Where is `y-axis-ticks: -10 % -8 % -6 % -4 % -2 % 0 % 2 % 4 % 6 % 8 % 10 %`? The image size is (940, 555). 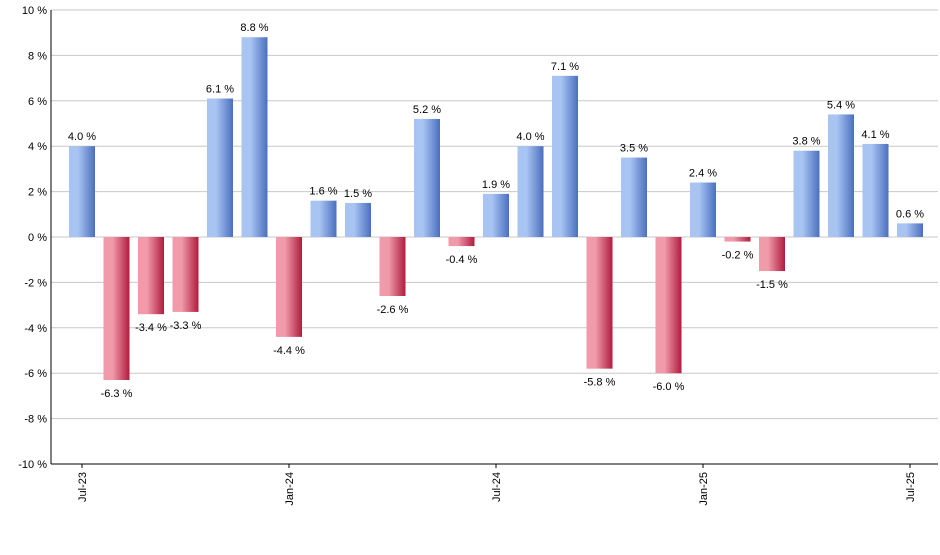 y-axis-ticks: -10 % -8 % -6 % -4 % -2 % 0 % 2 % 4 % 6 % 8 % 10 % is located at coordinates (32, 238).